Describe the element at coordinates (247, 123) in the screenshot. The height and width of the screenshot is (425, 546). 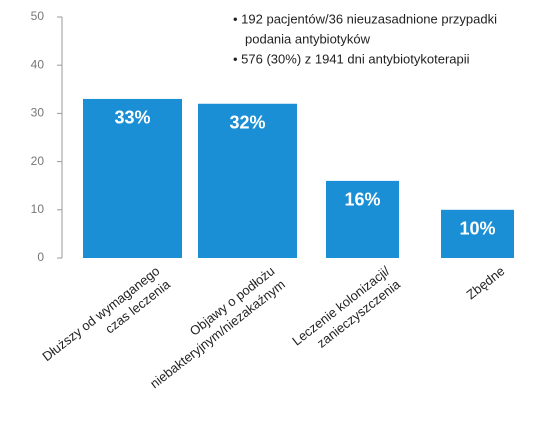
I see `value-label: 32%` at that location.